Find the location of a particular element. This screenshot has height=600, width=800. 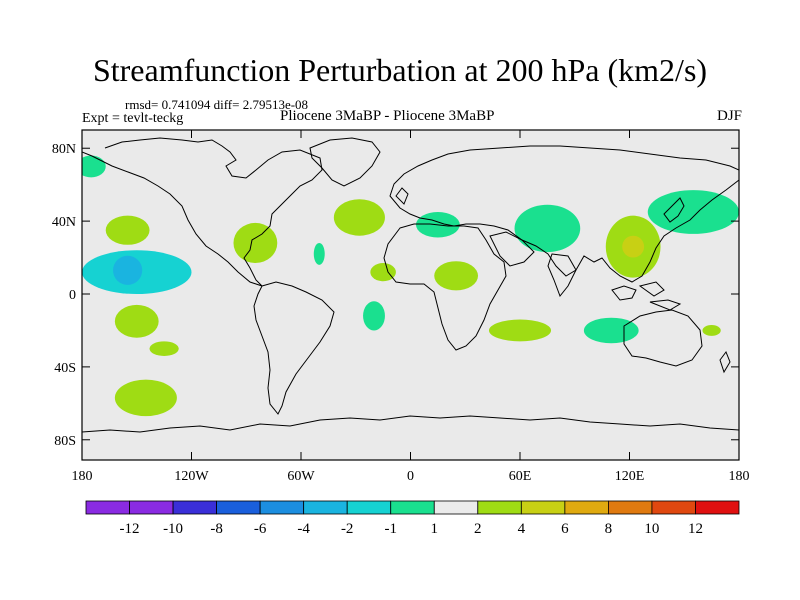

anomaly-indian-ocean is located at coordinates (520, 330).